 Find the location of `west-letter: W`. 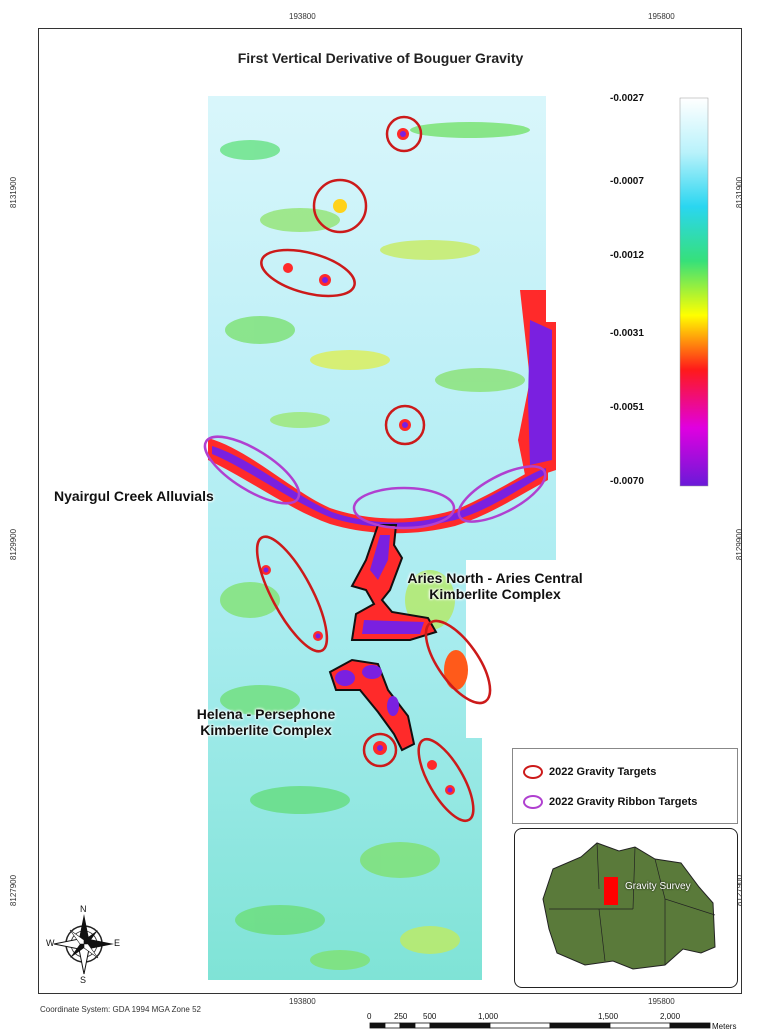

west-letter: W is located at coordinates (50, 943).